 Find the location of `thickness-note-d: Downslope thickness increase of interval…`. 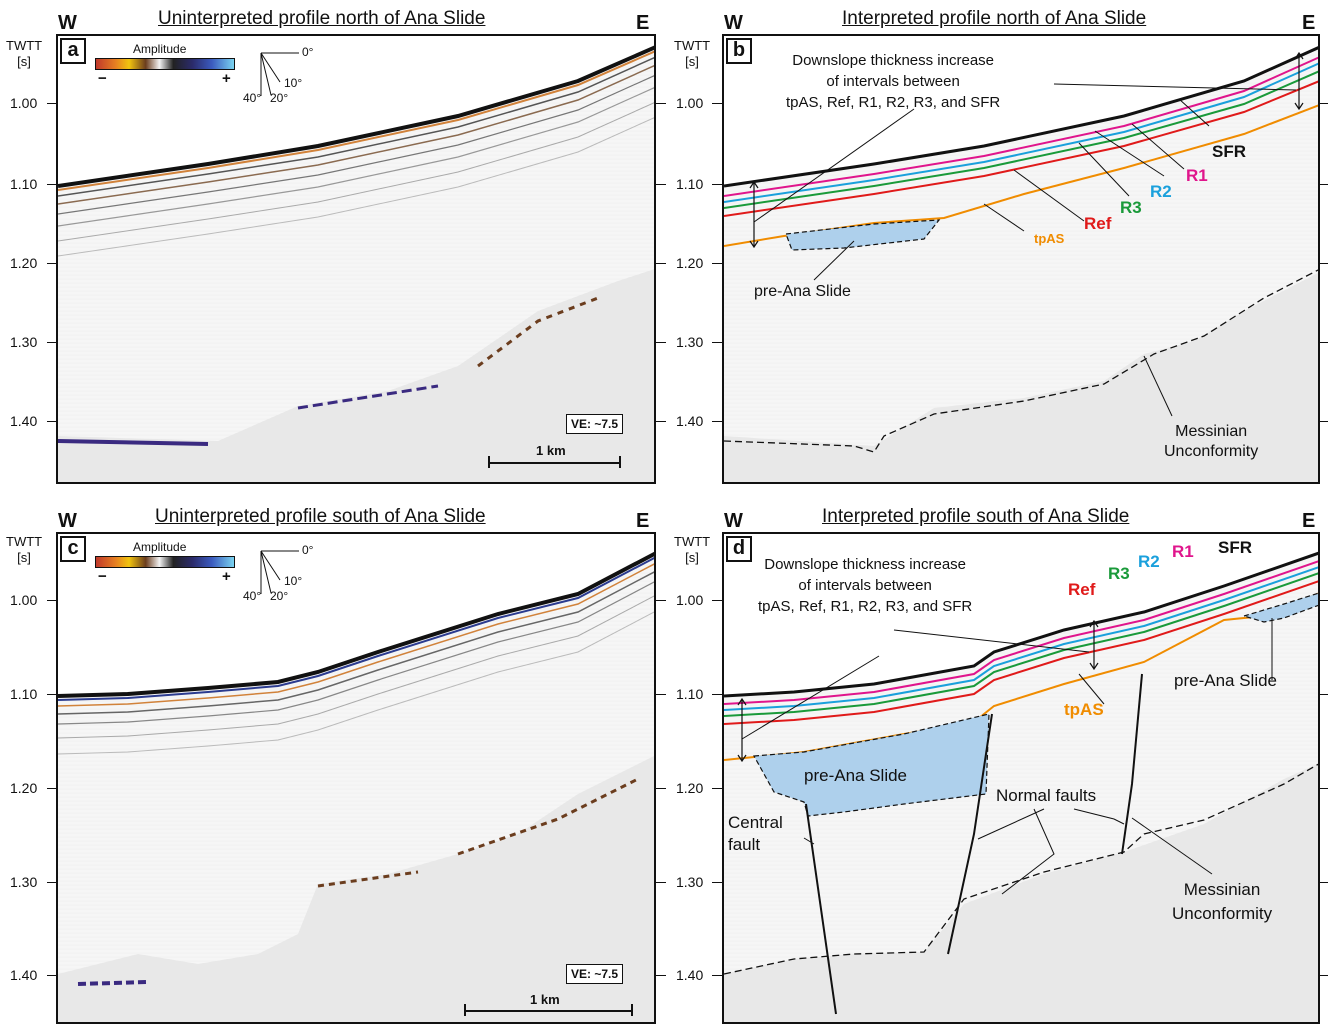

thickness-note-d: Downslope thickness increase of interval… is located at coordinates (865, 585).